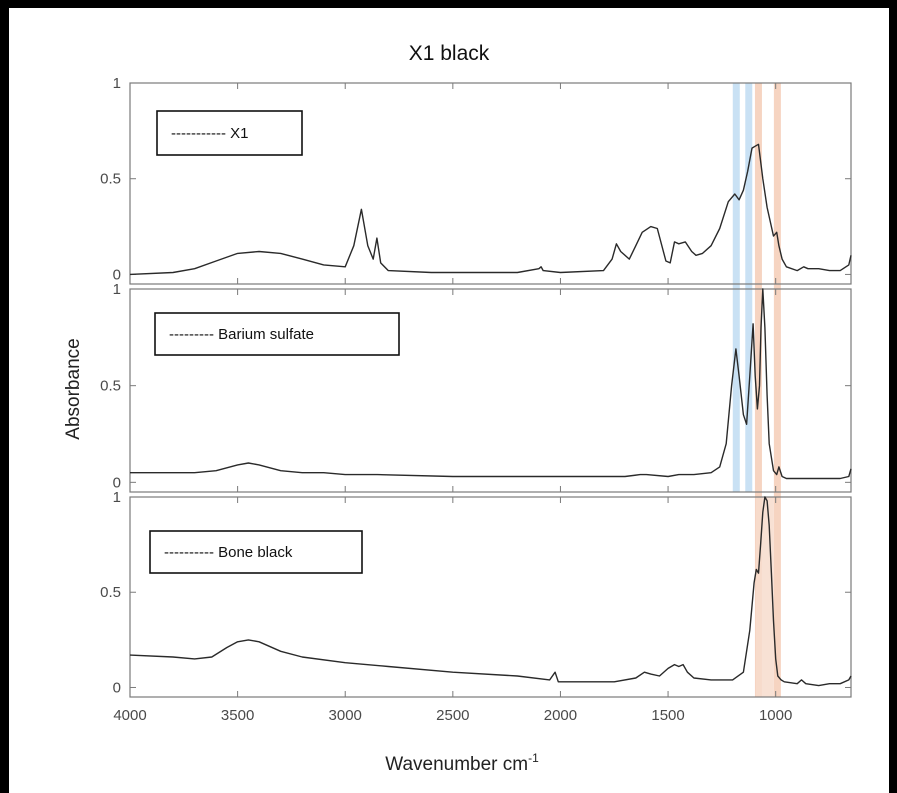 This screenshot has height=793, width=897. Describe the element at coordinates (110, 592) in the screenshot. I see `panel-3-y-tick-label-1: 0.5` at that location.